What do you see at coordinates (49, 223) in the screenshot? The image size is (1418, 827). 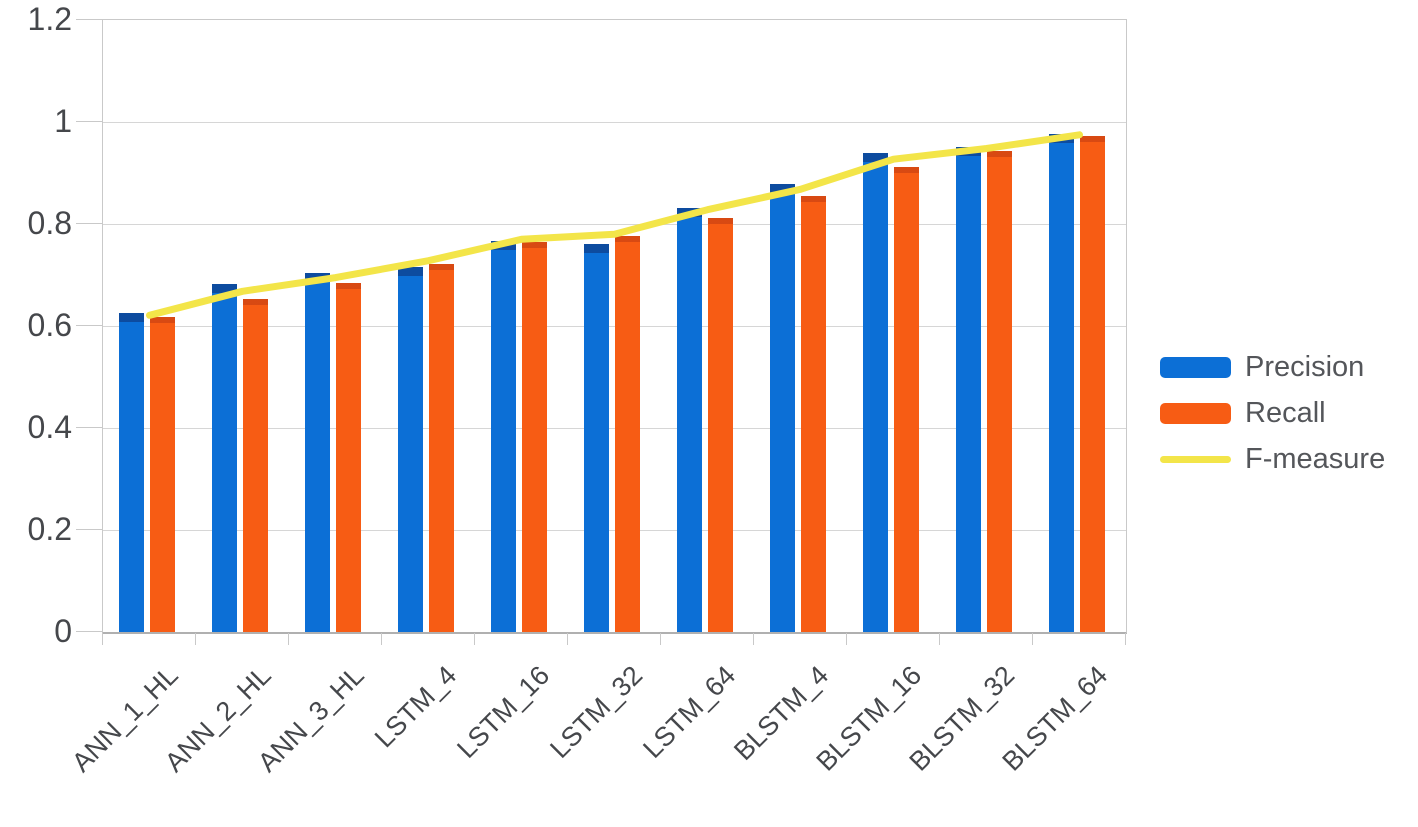 I see `y-tick-label-0.8: 0.8` at bounding box center [49, 223].